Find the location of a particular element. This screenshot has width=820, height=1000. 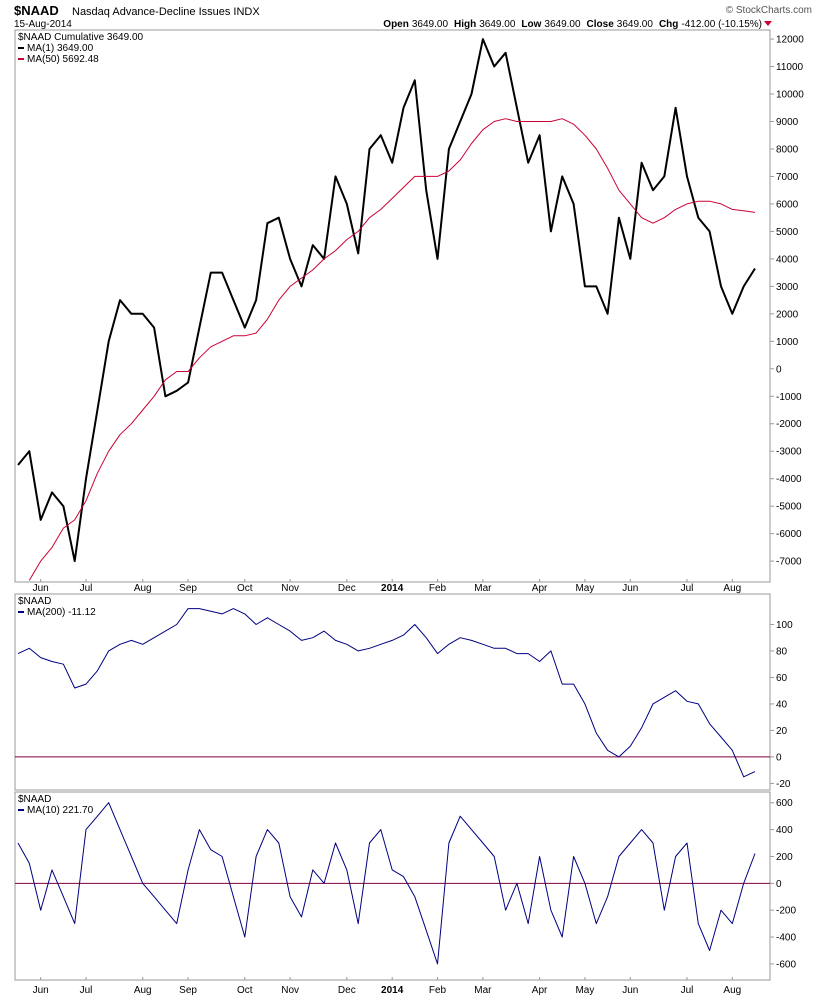

y-tick-label: 6000 is located at coordinates (787, 204).